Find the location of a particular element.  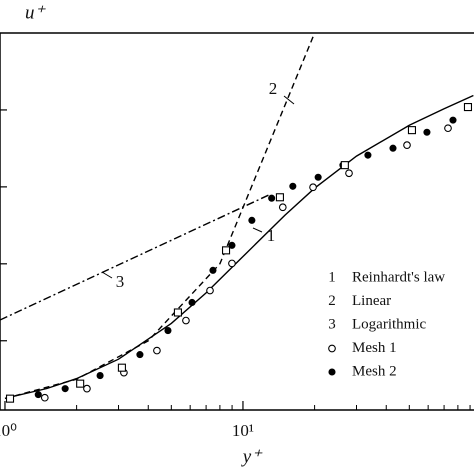

legend-label: Reinhardt's law is located at coordinates (398, 277).